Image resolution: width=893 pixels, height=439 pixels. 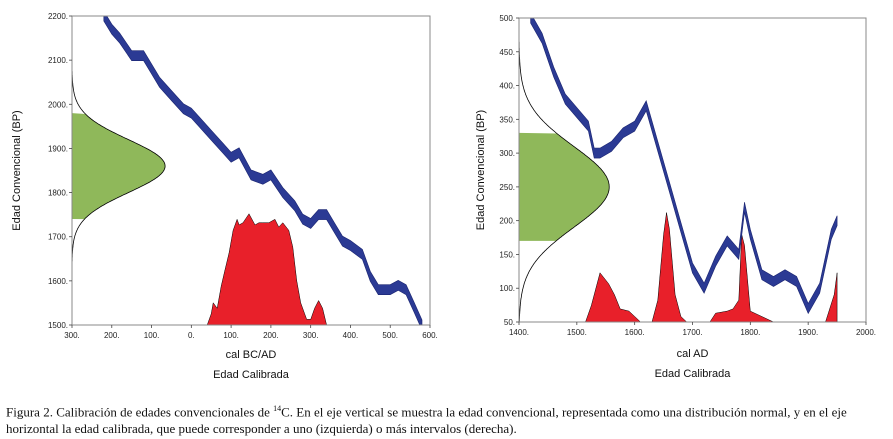 What do you see at coordinates (58, 104) in the screenshot?
I see `y-tick-label: 2000.` at bounding box center [58, 104].